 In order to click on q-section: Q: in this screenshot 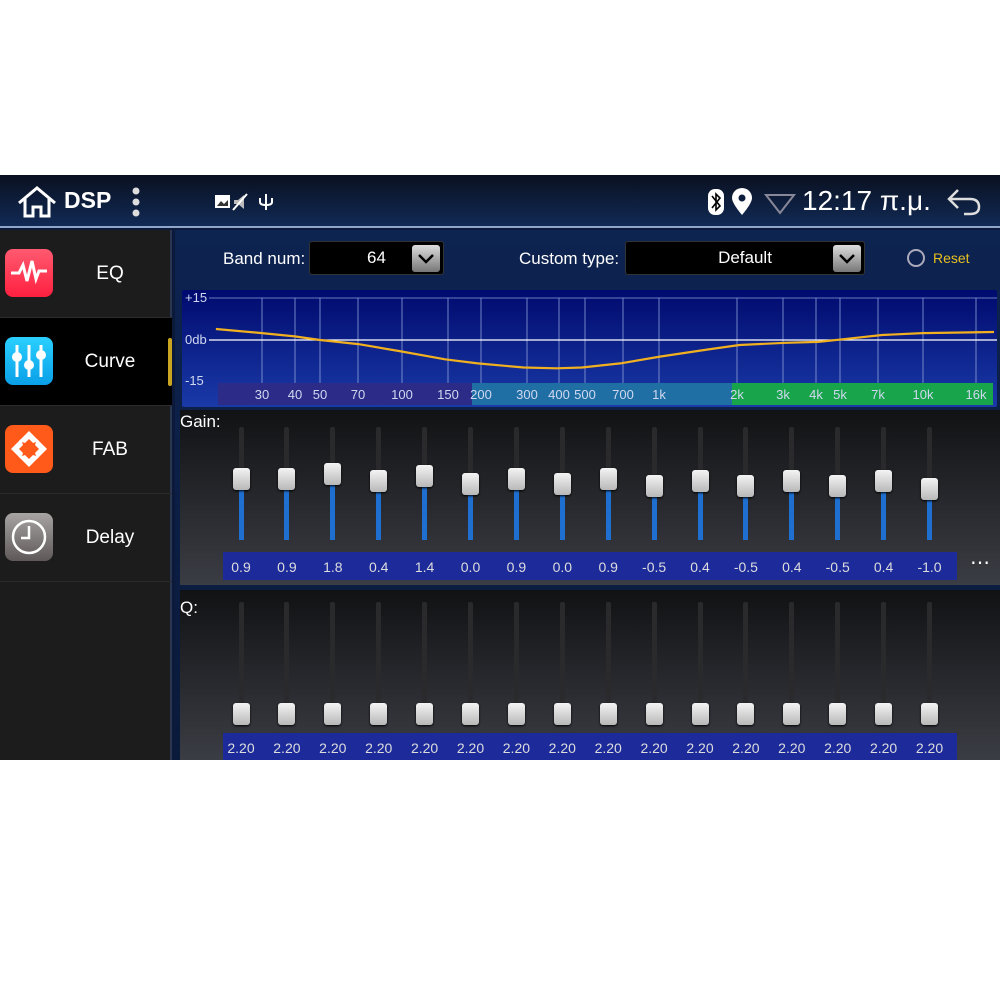, I will do `click(590, 675)`.